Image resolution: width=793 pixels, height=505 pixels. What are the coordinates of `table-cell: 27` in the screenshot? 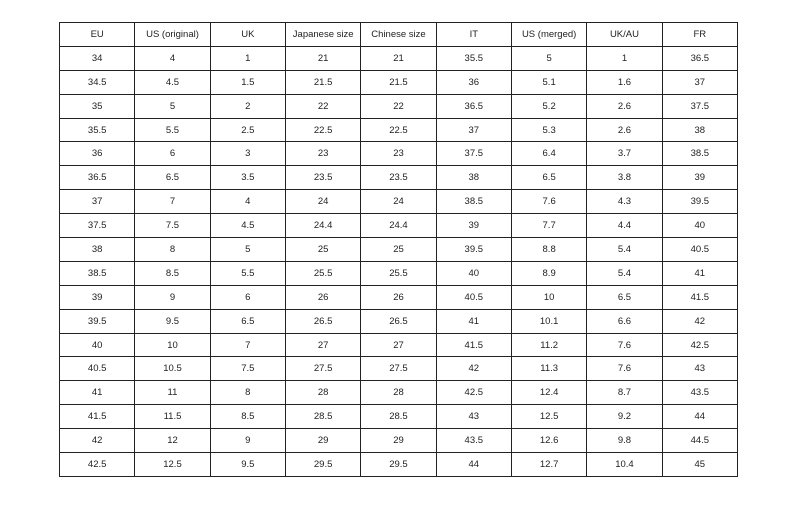 It's located at (398, 345).